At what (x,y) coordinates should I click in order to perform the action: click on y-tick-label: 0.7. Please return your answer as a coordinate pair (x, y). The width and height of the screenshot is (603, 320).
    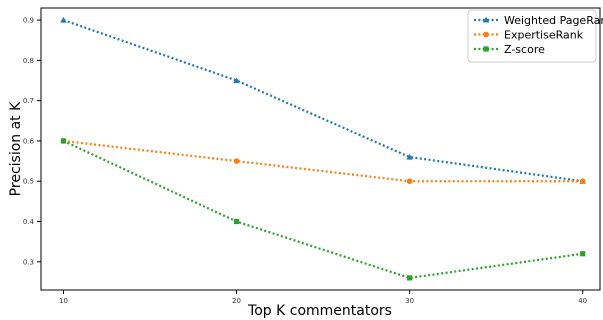
    Looking at the image, I should click on (28, 101).